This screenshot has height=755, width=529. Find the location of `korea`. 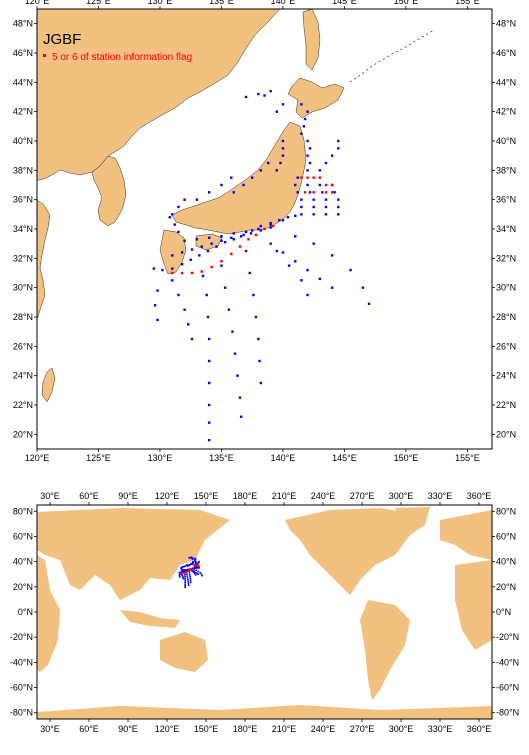

korea is located at coordinates (109, 191).